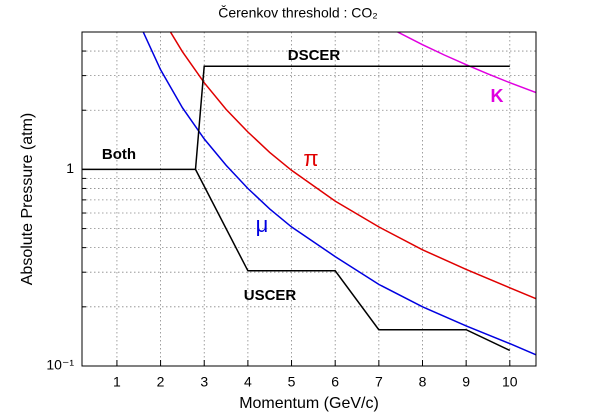 This screenshot has width=596, height=416. I want to click on x-tick-label: 6, so click(335, 382).